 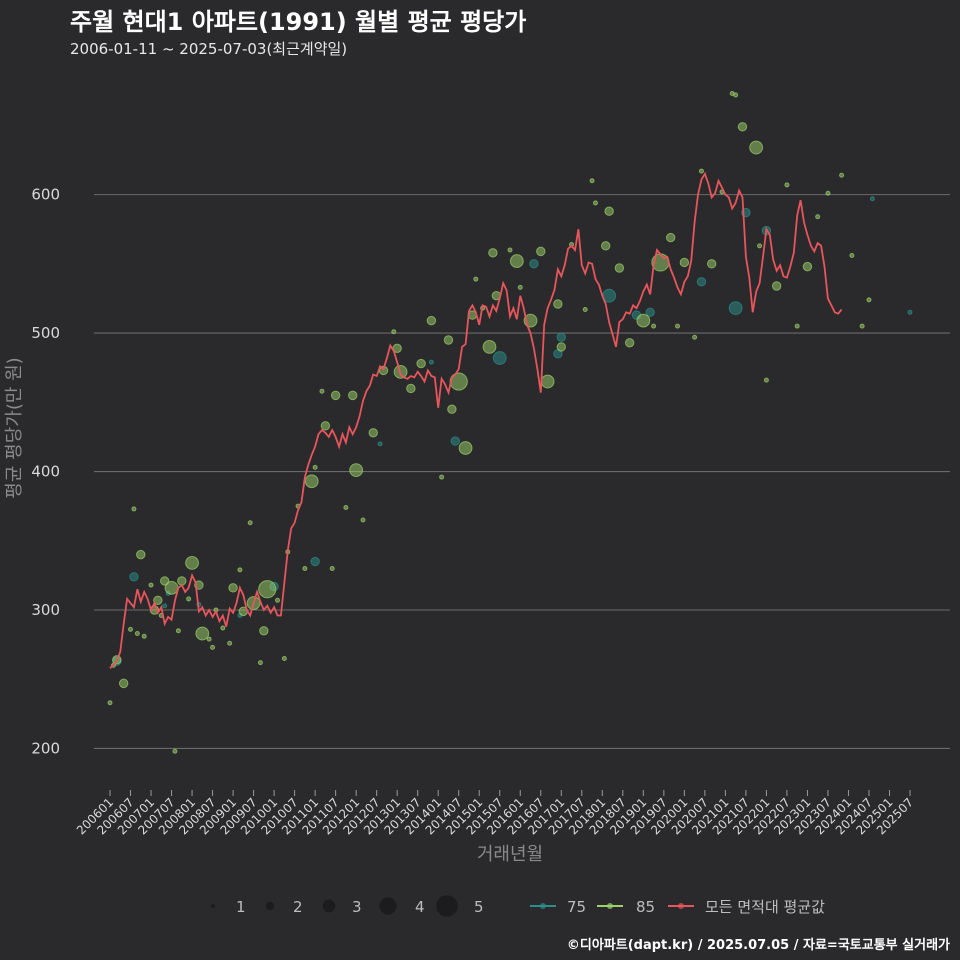 I want to click on legend: 1 2 3 4 5 75 85 모든 면적대 평균값, so click(x=518, y=906).